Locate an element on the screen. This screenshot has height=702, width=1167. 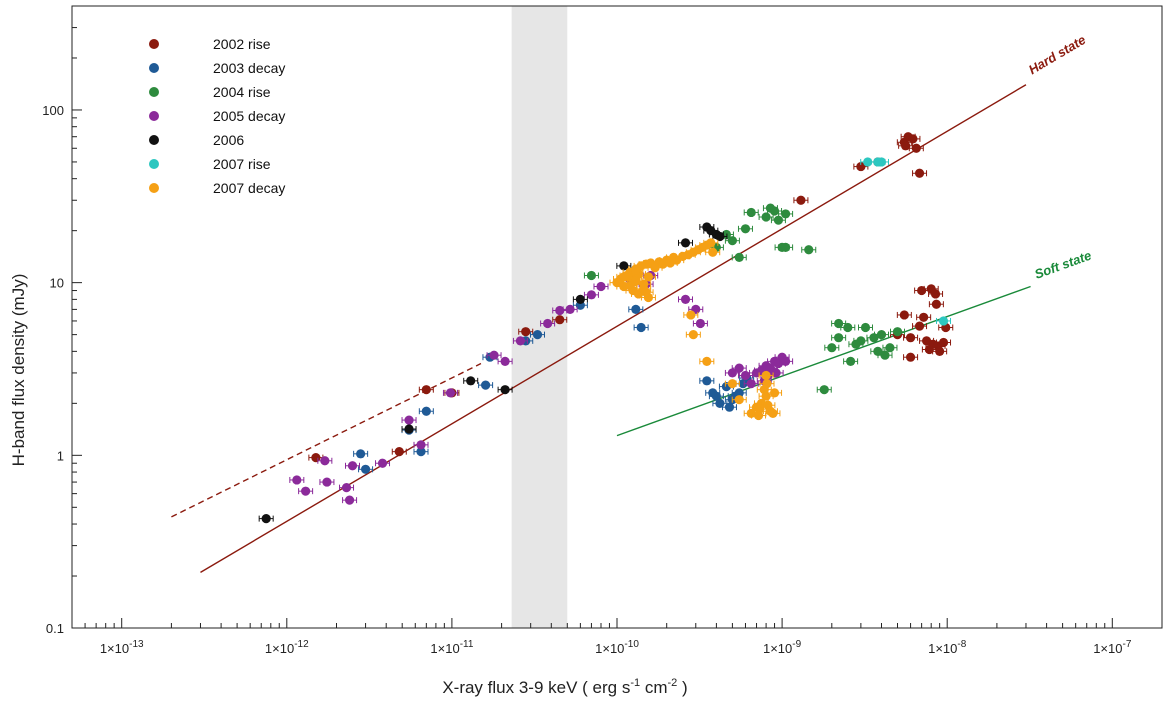
y-tick-label-0: 0.1 is located at coordinates (55, 628).